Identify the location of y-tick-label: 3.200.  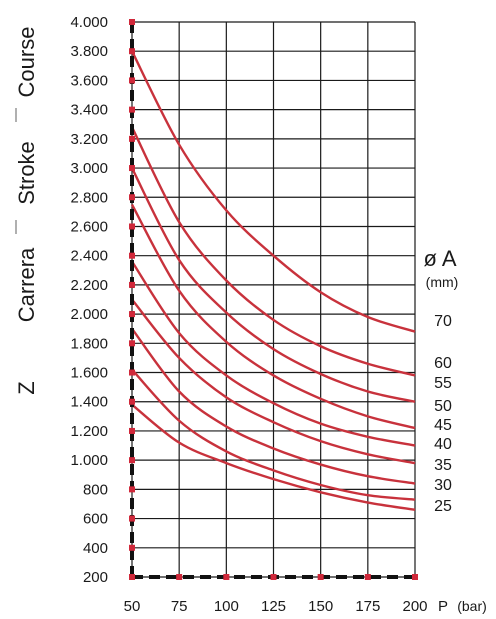
(89, 139).